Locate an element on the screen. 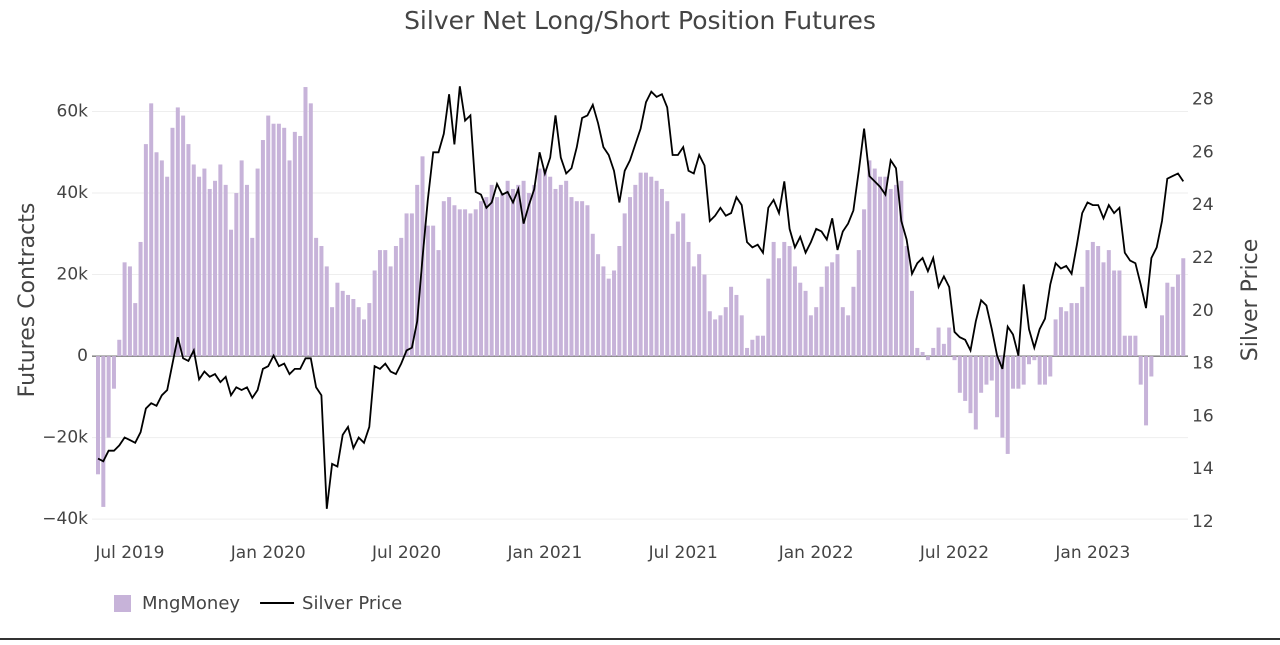  y2-tick-label: 26 is located at coordinates (1203, 152).